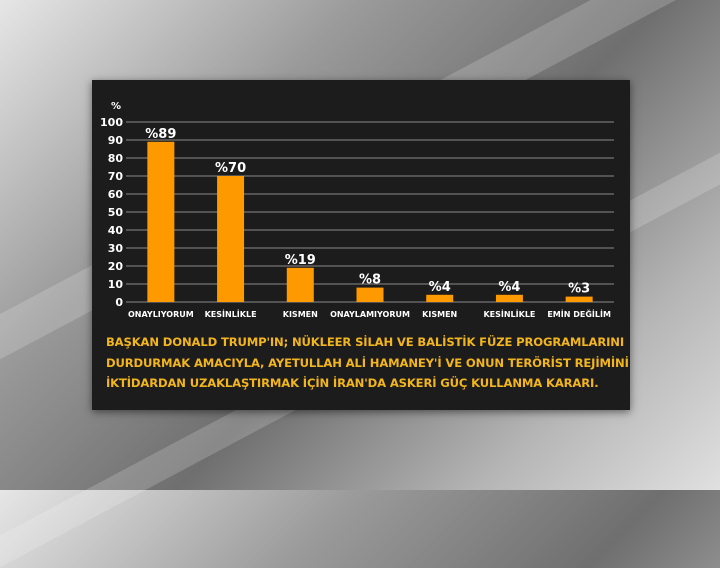 The height and width of the screenshot is (568, 720). Describe the element at coordinates (116, 194) in the screenshot. I see `y-tick-label: 60` at that location.